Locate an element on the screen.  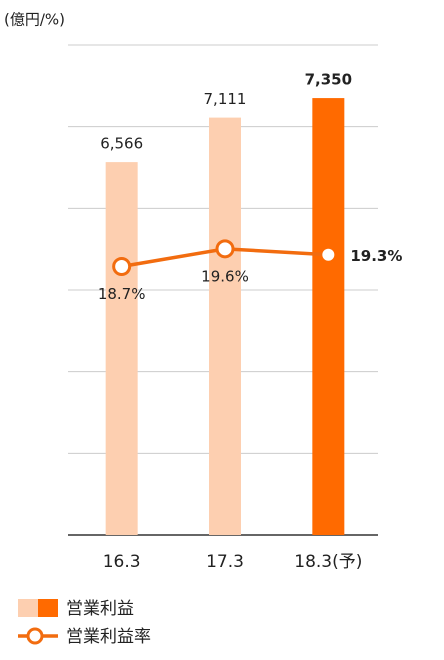
x-tick-label: 17.3 is located at coordinates (225, 562).